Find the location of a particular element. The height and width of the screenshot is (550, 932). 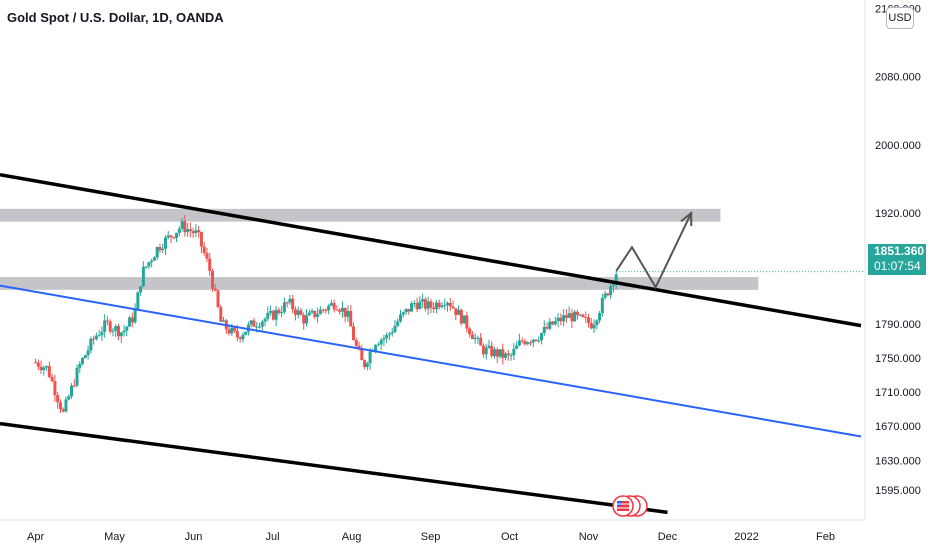

y-tick-label: 1595.000 is located at coordinates (898, 491).